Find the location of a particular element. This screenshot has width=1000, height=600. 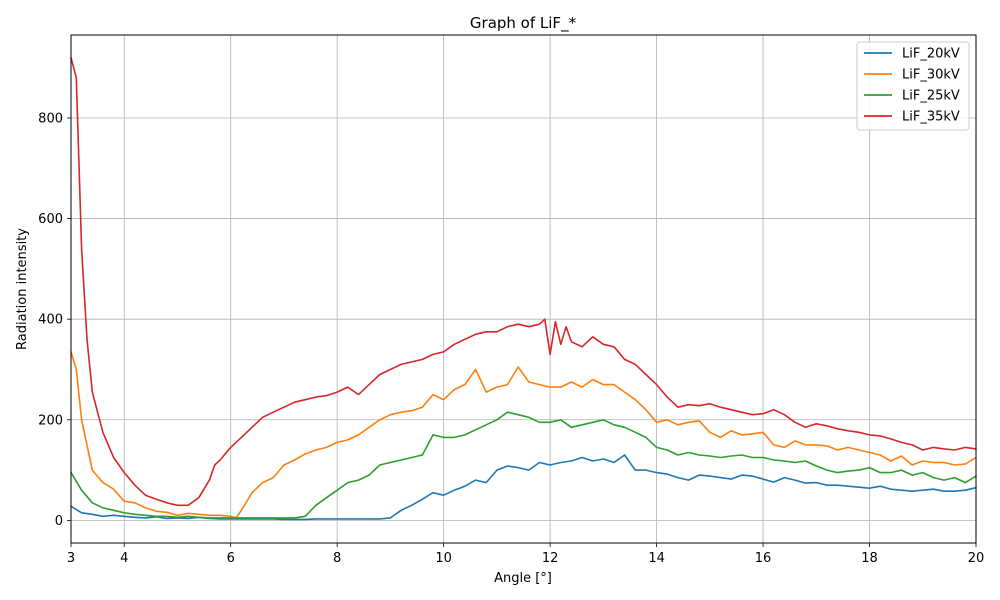

x-tick-label: 4 is located at coordinates (124, 558).